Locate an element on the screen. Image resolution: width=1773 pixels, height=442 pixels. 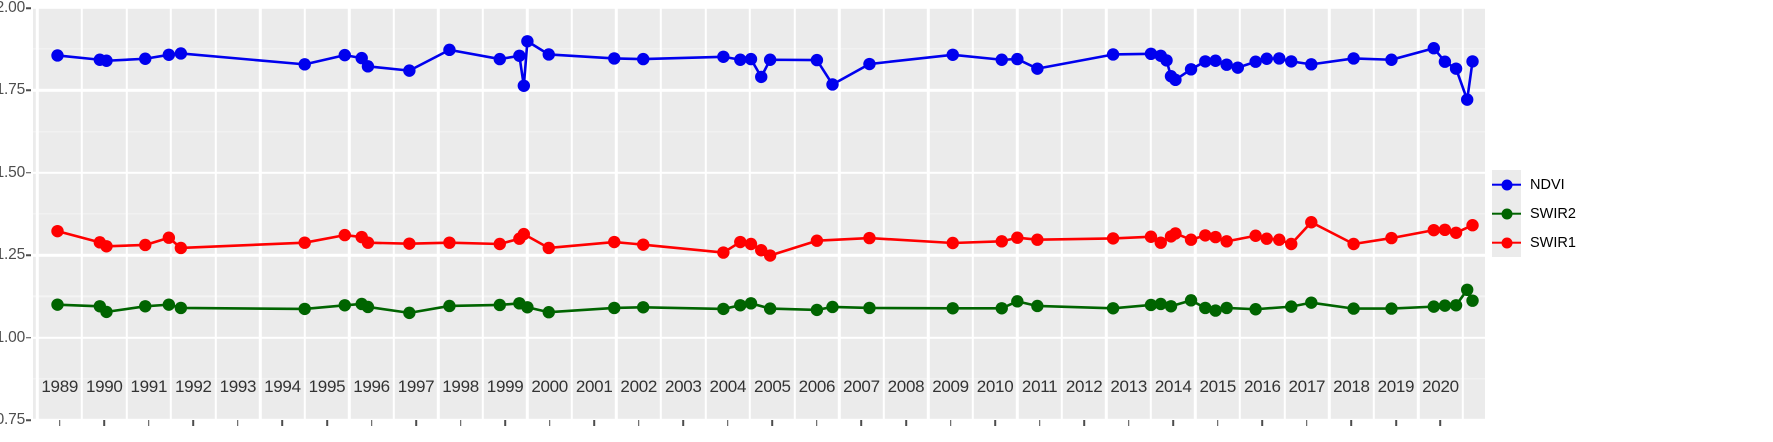
x-axis-tick-label: 1997 is located at coordinates (416, 386).